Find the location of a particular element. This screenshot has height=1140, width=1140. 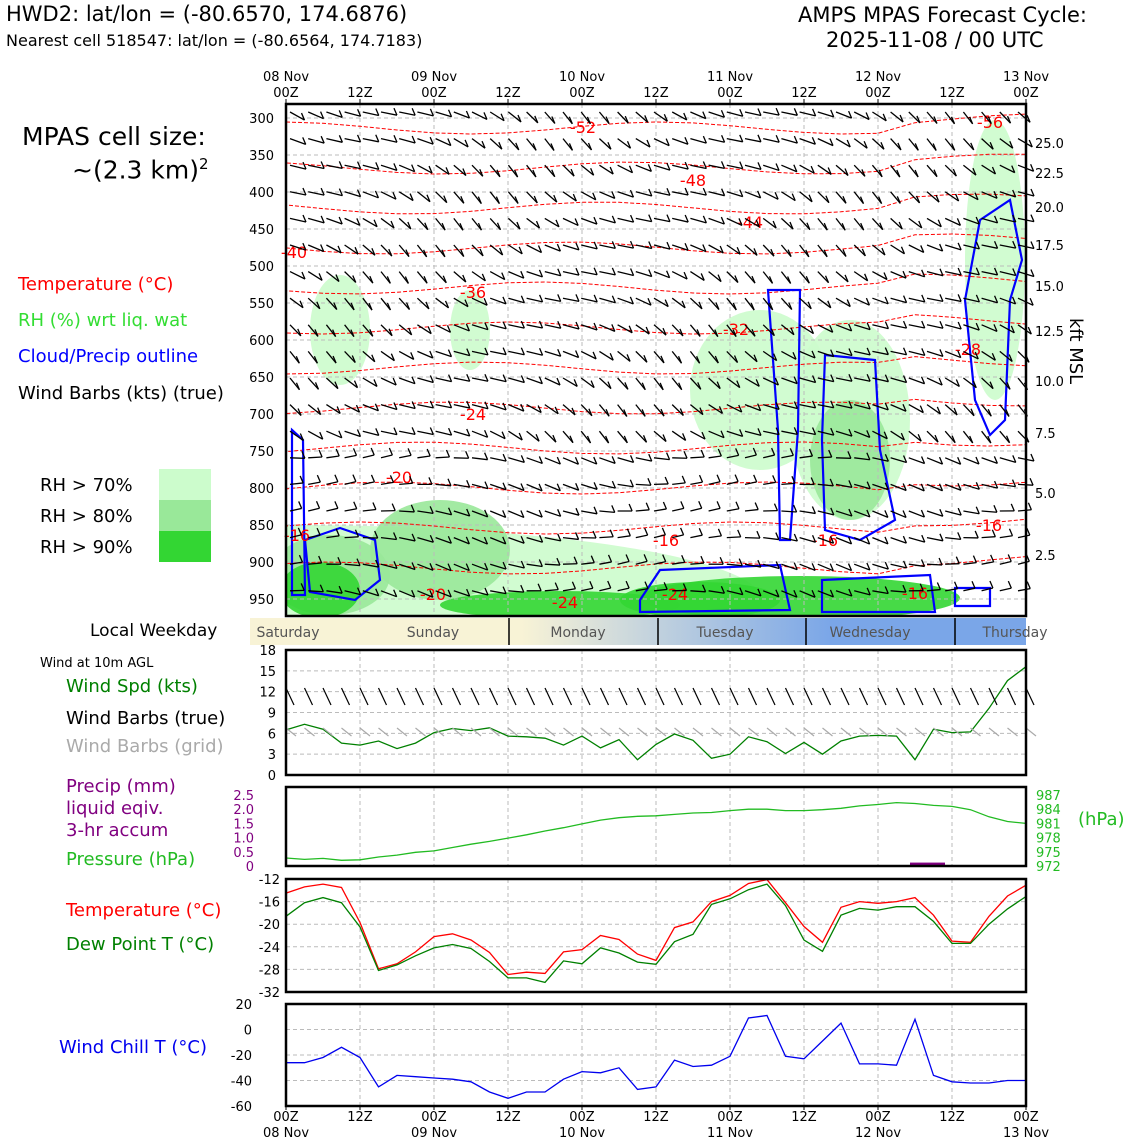

temperature-contour-label: -40 is located at coordinates (294, 252).